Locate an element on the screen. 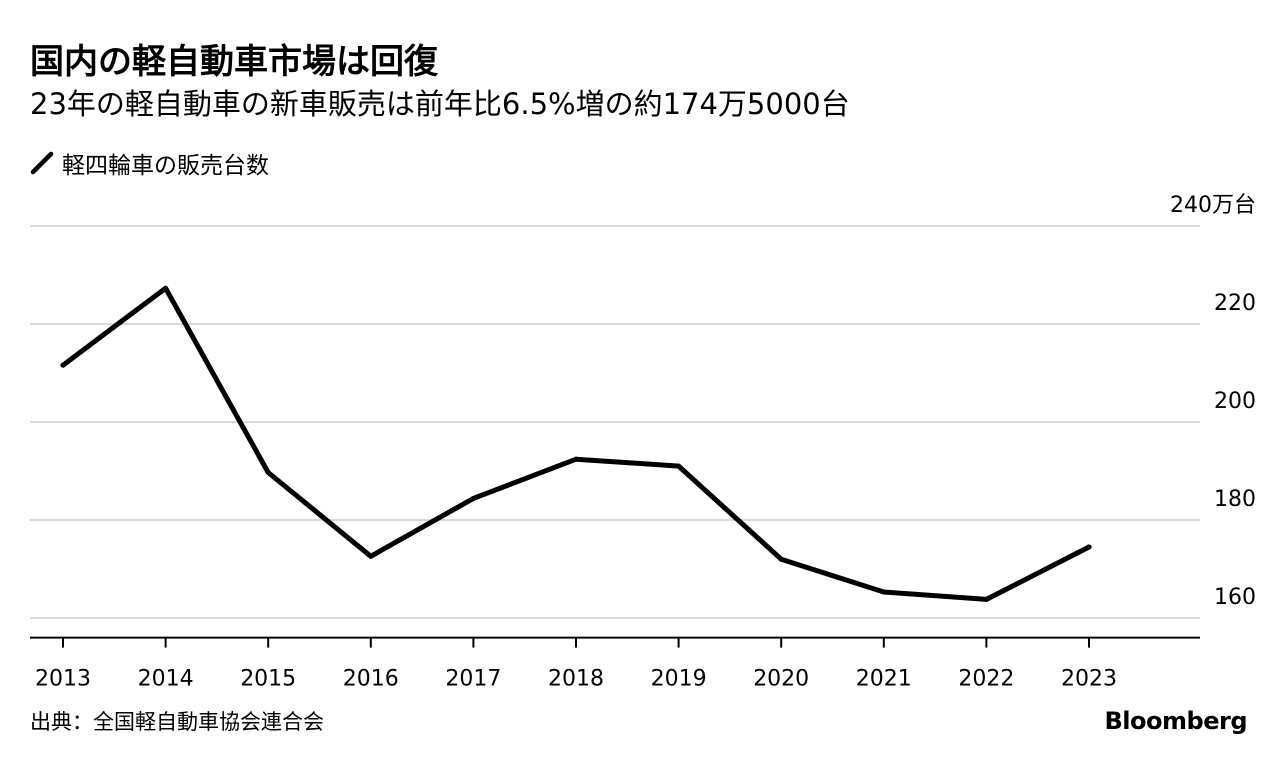 This screenshot has height=766, width=1285. source-note: 出典：全国軽自動車協会連合会 is located at coordinates (177, 722).